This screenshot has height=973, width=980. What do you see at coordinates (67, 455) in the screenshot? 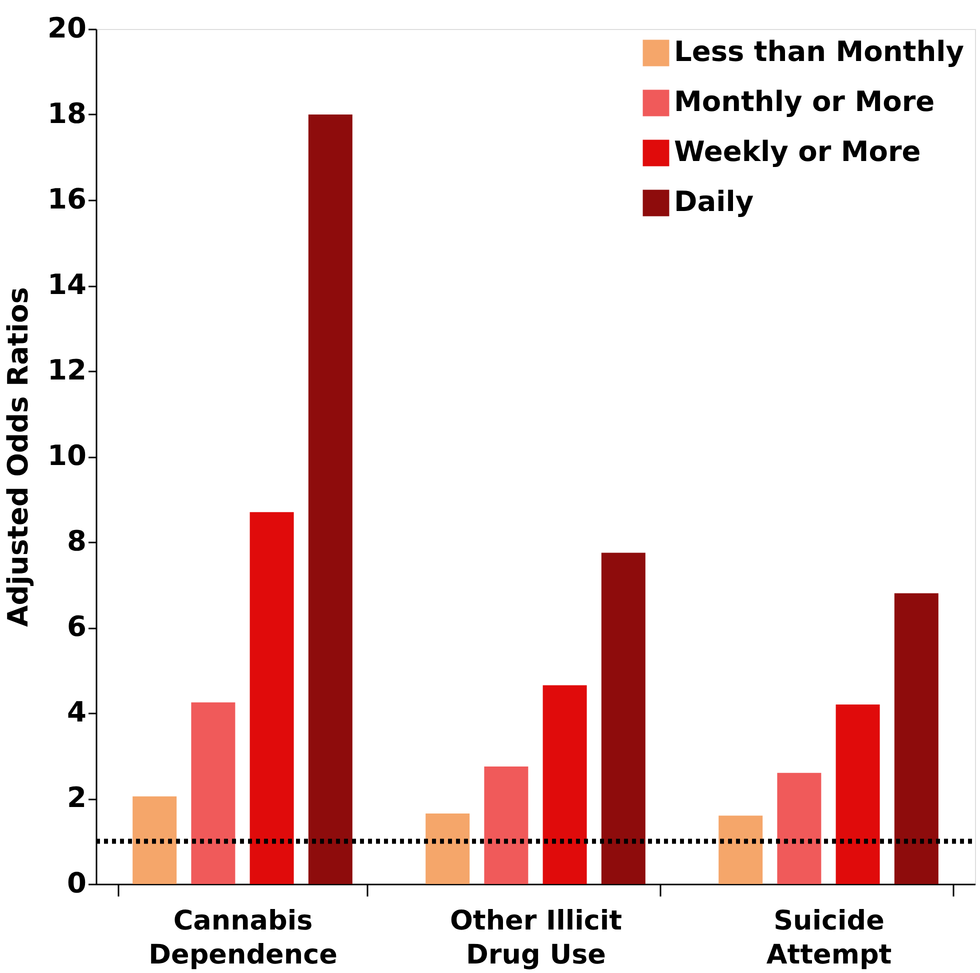
I see `y-tick-label: 10` at bounding box center [67, 455].